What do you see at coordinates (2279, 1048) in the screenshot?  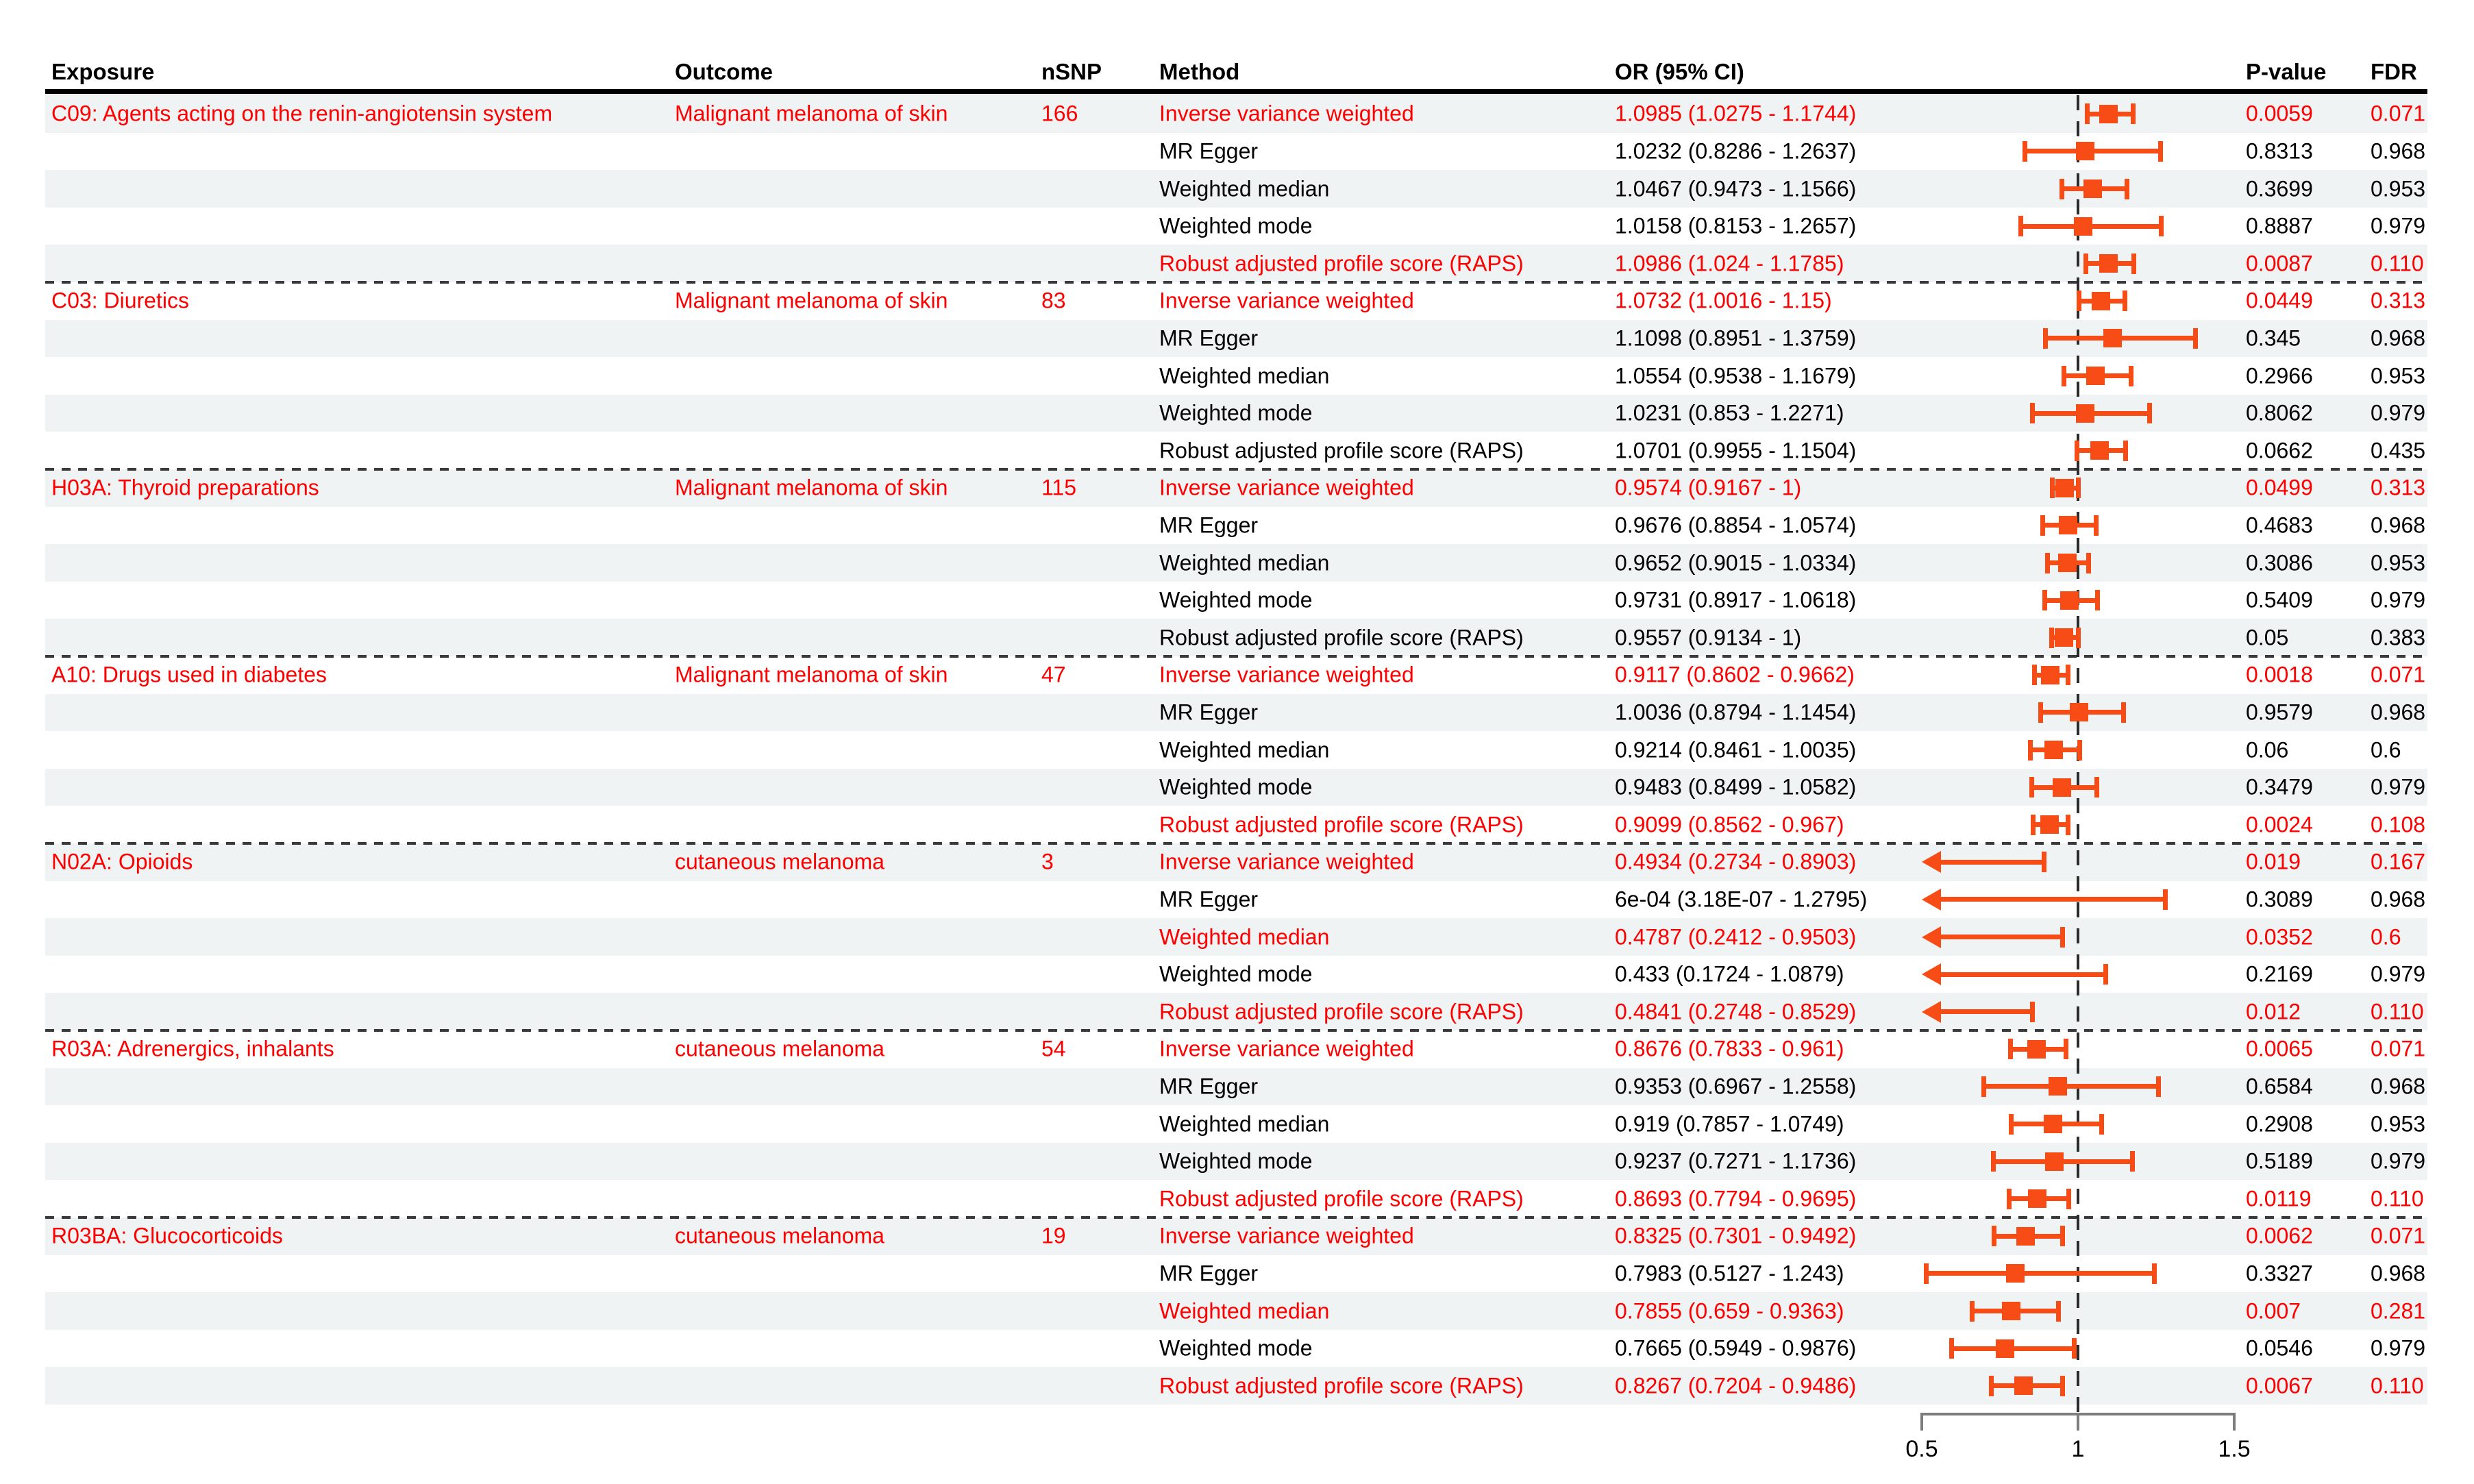 I see `p-value: 0.0065` at bounding box center [2279, 1048].